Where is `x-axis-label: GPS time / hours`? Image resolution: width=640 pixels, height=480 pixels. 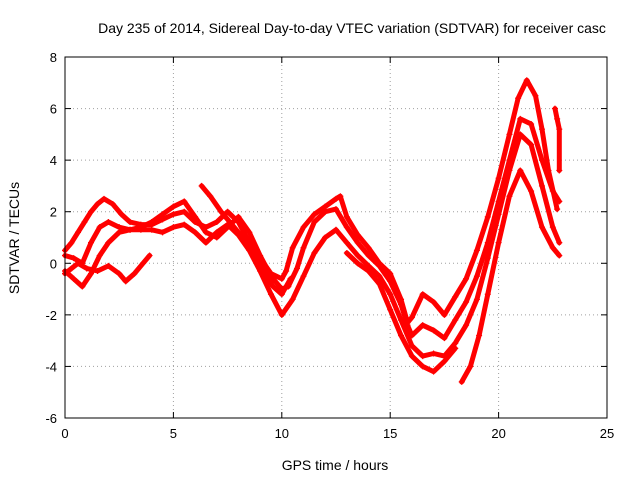 x-axis-label: GPS time / hours is located at coordinates (335, 465).